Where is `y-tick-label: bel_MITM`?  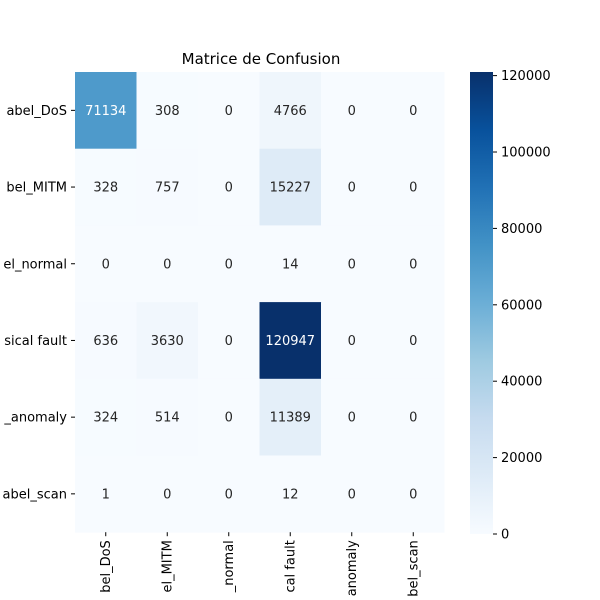 y-tick-label: bel_MITM is located at coordinates (36, 188).